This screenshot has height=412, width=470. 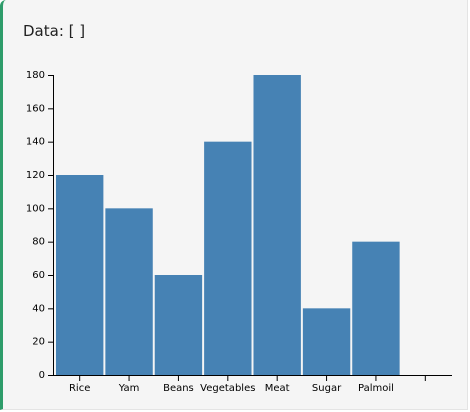 I want to click on y-tick-label: 100, so click(x=35, y=208).